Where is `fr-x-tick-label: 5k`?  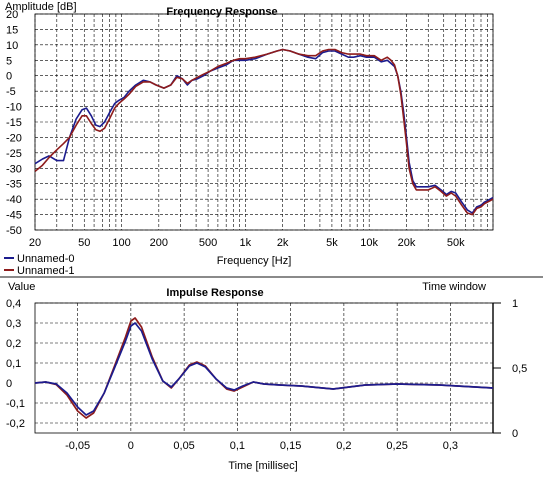
fr-x-tick-label: 5k is located at coordinates (332, 243).